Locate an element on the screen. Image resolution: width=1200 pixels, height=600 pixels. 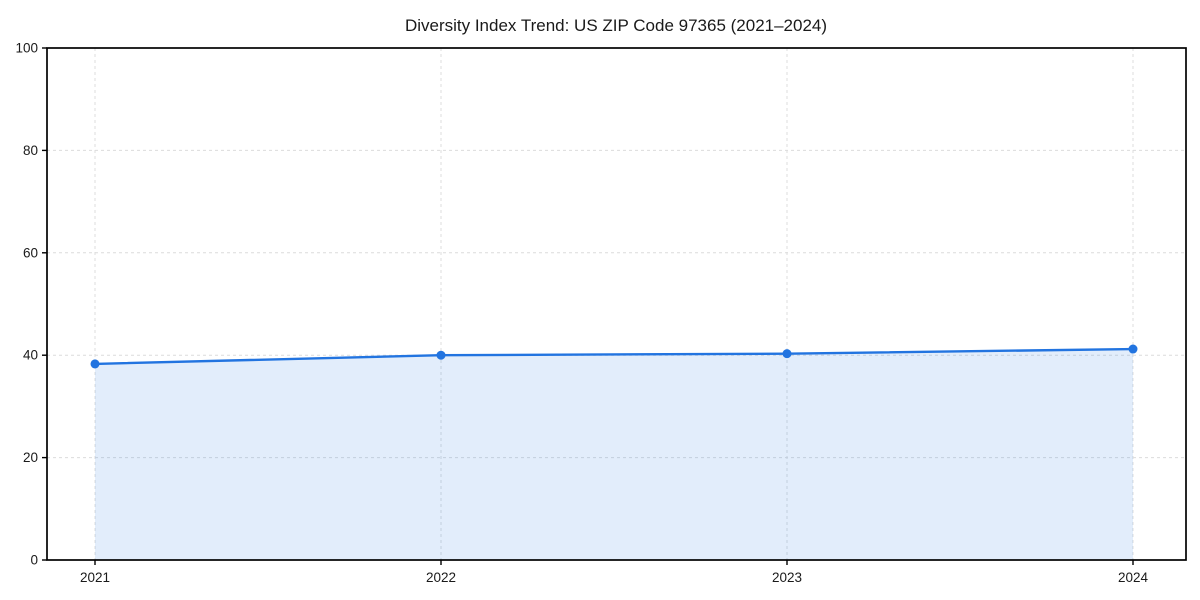
marker-layer is located at coordinates (614, 356).